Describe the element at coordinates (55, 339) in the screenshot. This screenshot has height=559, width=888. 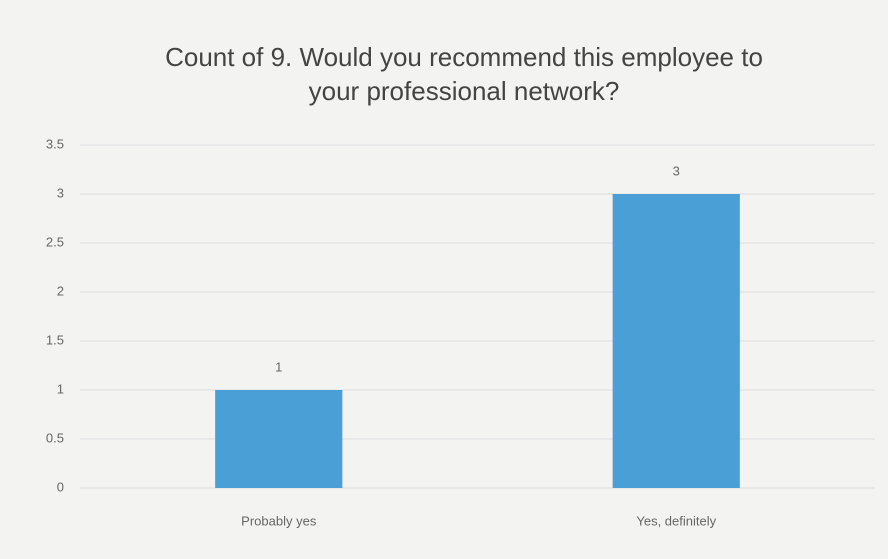
I see `y-tick-label: 1.5` at that location.